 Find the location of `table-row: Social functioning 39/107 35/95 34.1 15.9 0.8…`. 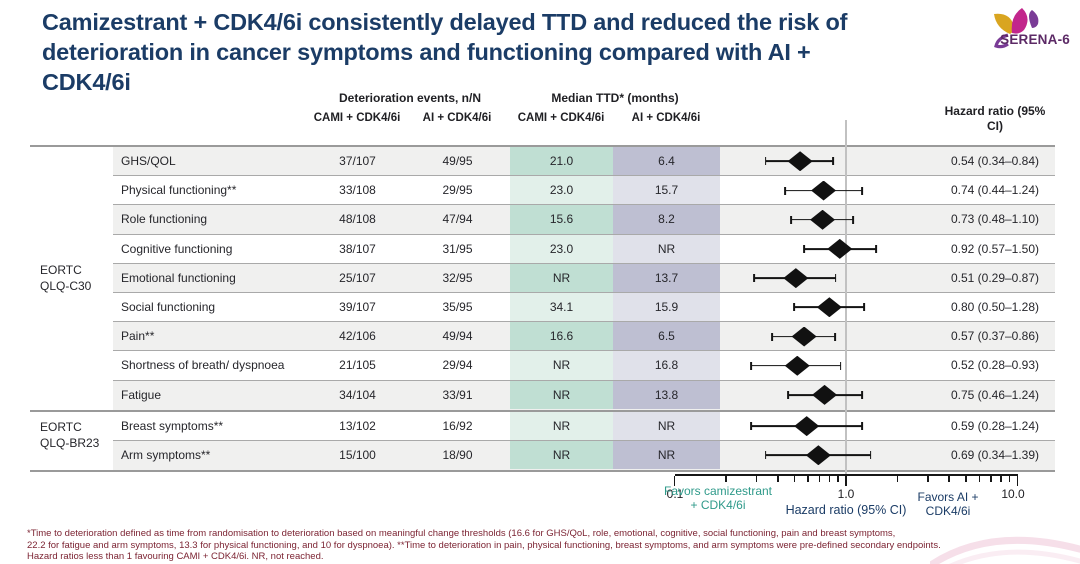

table-row: Social functioning 39/107 35/95 34.1 15.9 0.8… is located at coordinates (584, 308).